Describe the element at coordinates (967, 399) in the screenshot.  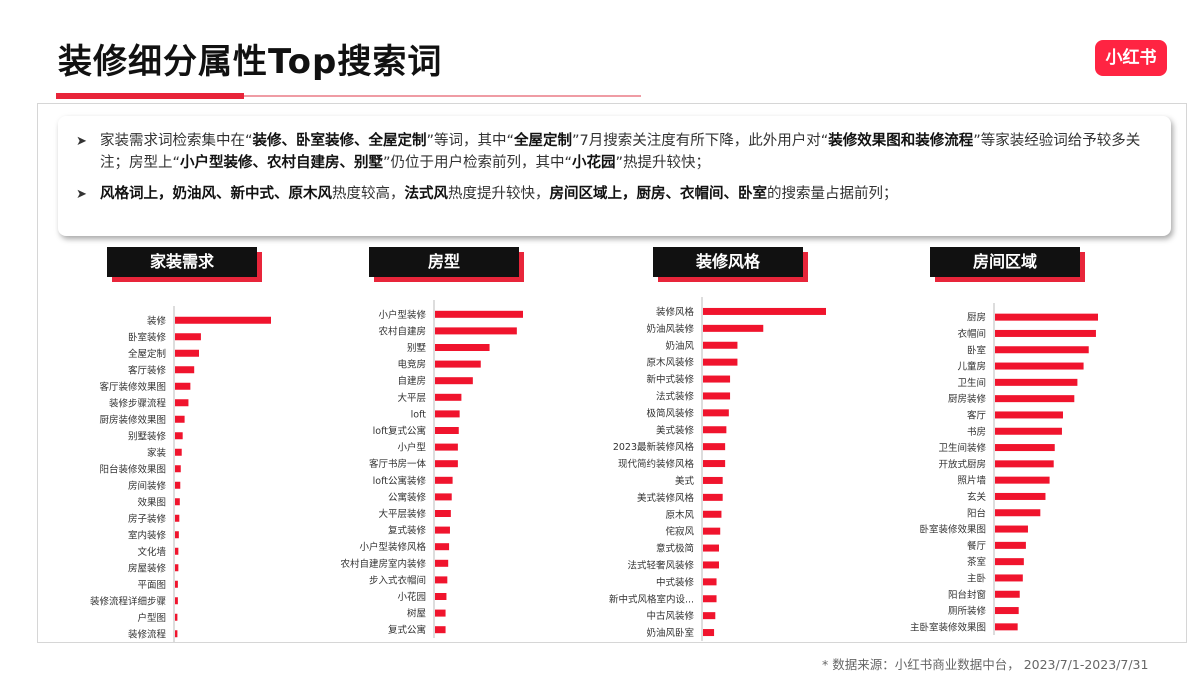
I see `category-label: 厨房装修` at that location.